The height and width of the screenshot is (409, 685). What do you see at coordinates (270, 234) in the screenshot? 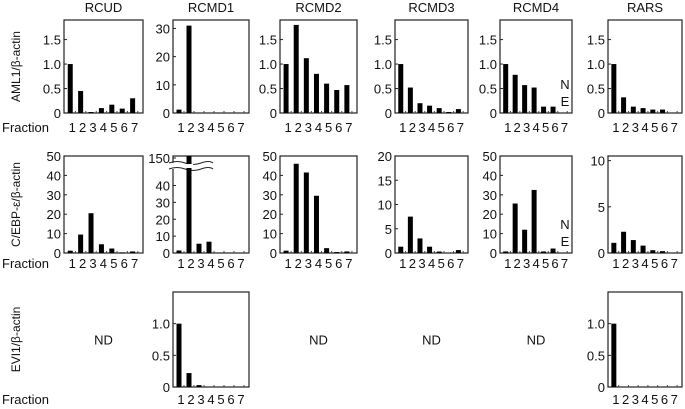
I see `y-tick-label: 10` at bounding box center [270, 234].